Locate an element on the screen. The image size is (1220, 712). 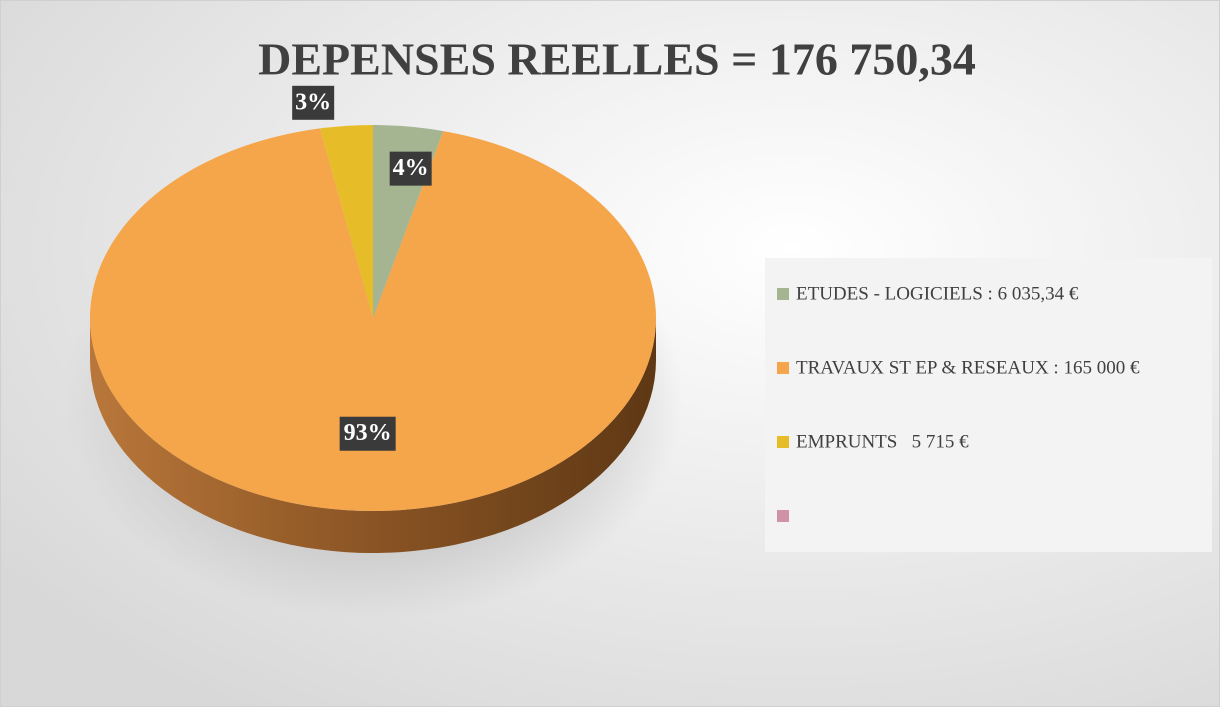
data-label: 4% is located at coordinates (411, 168).